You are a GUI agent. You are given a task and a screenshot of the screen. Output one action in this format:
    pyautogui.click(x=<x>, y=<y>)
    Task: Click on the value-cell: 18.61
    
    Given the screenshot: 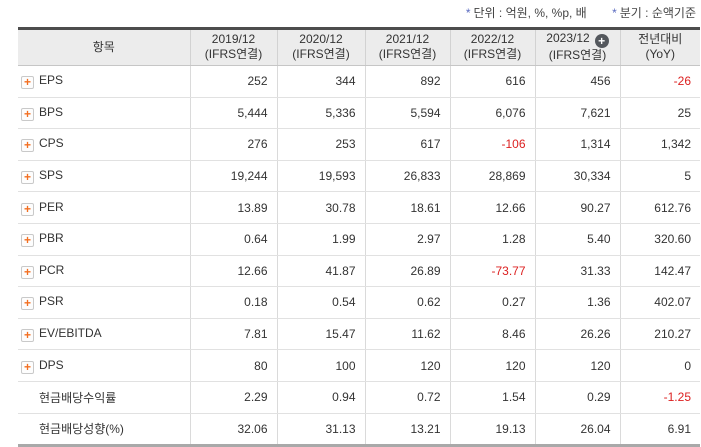 What is the action you would take?
    pyautogui.click(x=407, y=207)
    